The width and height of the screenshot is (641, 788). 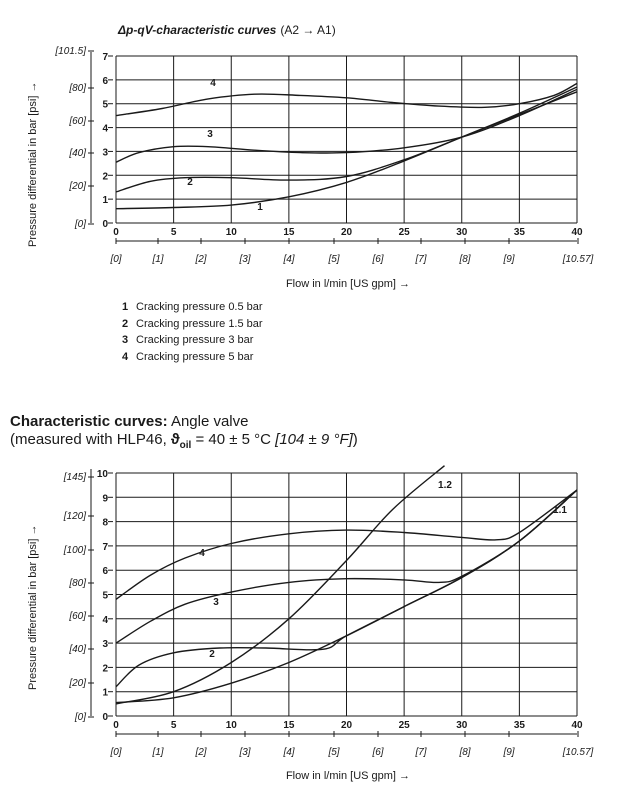 I want to click on legend-num-1: 1, so click(x=125, y=307).